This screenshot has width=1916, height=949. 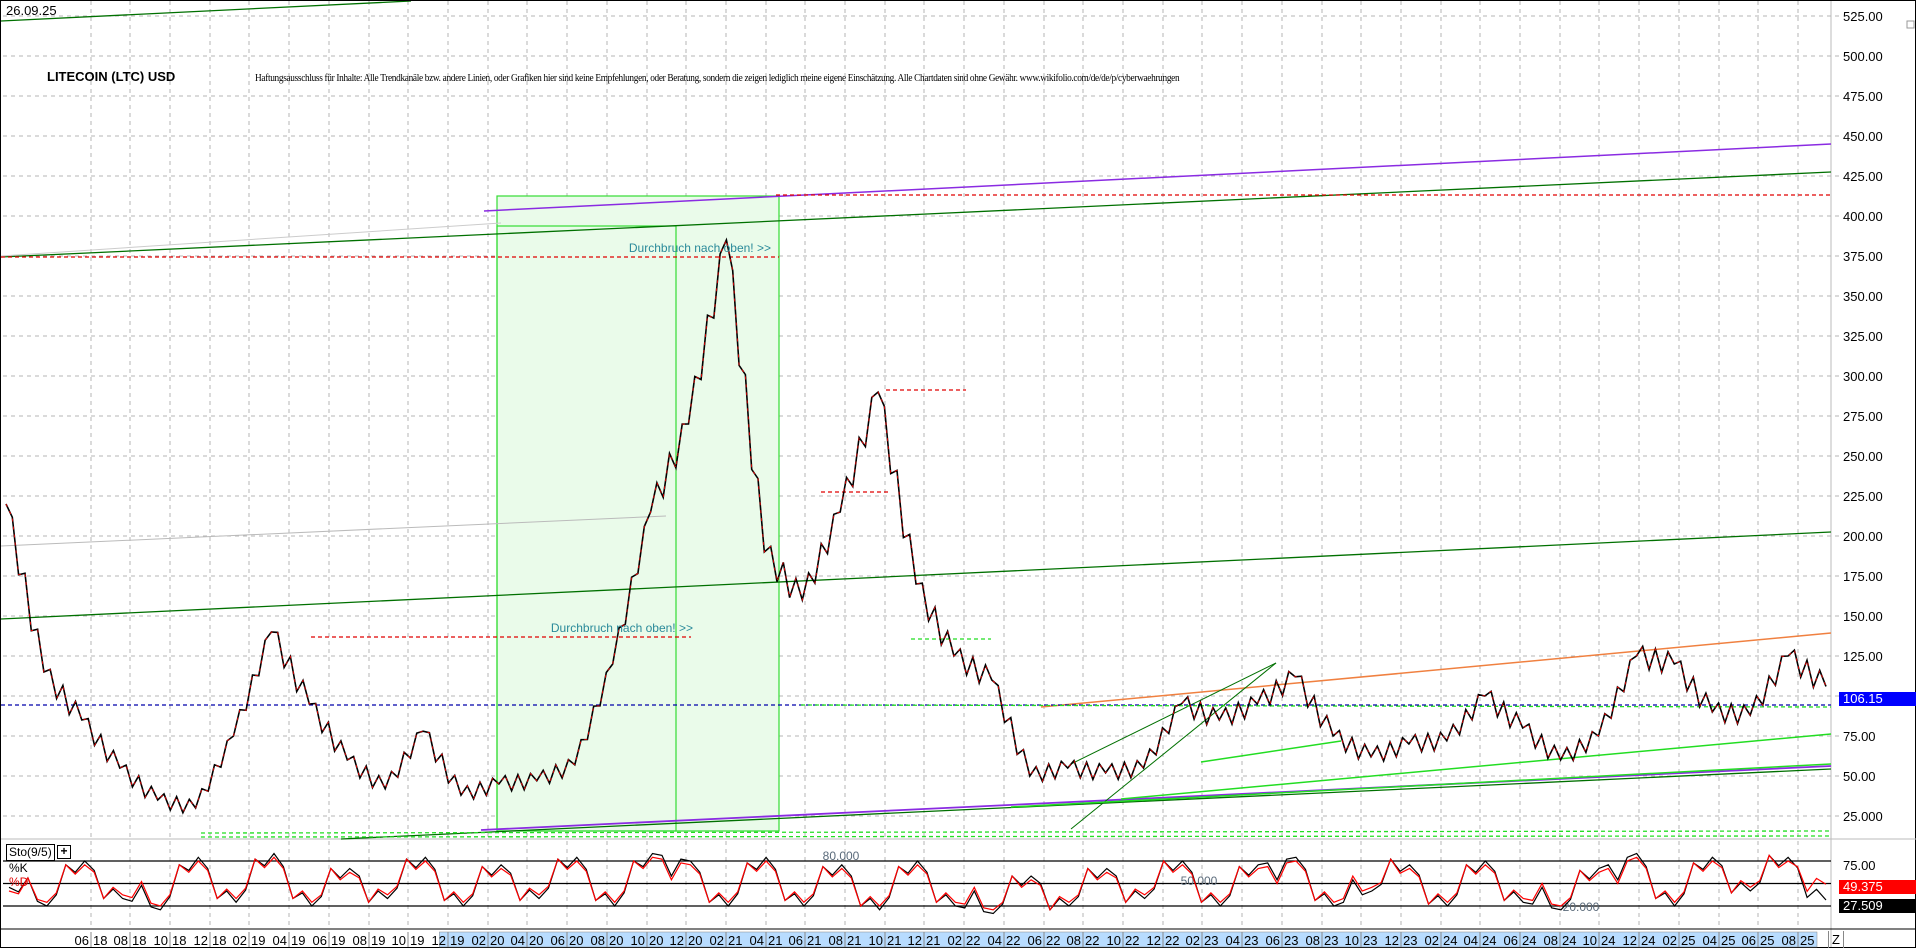 What do you see at coordinates (1863, 296) in the screenshot?
I see `svg-text: 350.00` at bounding box center [1863, 296].